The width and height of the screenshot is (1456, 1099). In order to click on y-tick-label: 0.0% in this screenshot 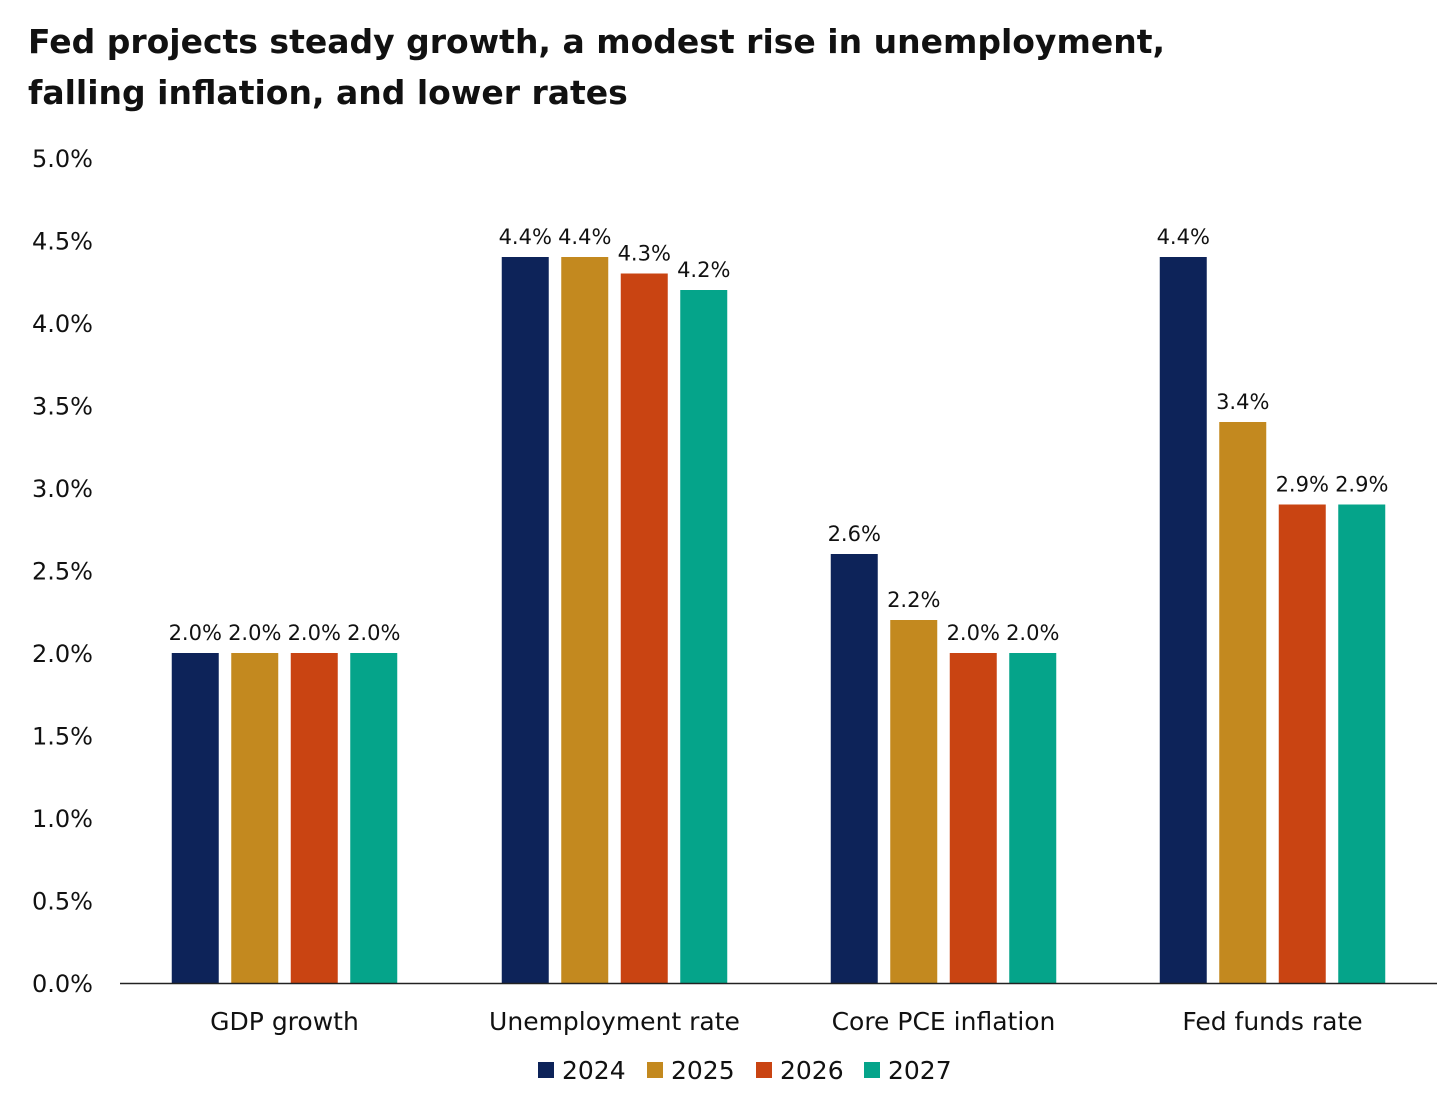, I will do `click(62, 984)`.